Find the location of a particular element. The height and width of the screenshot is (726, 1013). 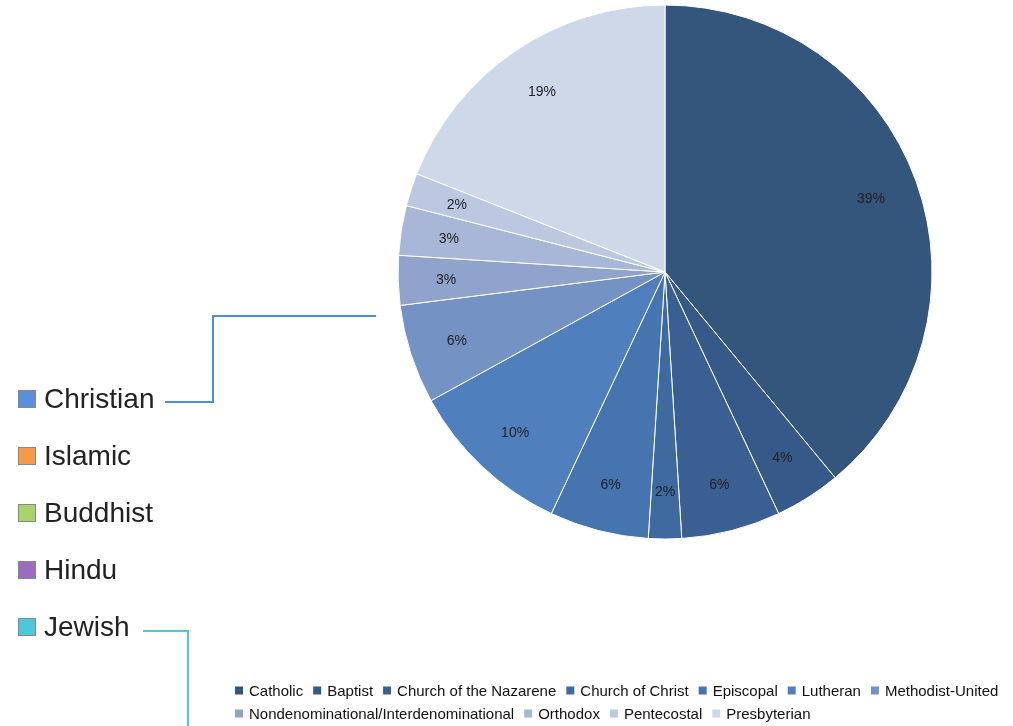

legend-label: Presbyterian is located at coordinates (768, 713).